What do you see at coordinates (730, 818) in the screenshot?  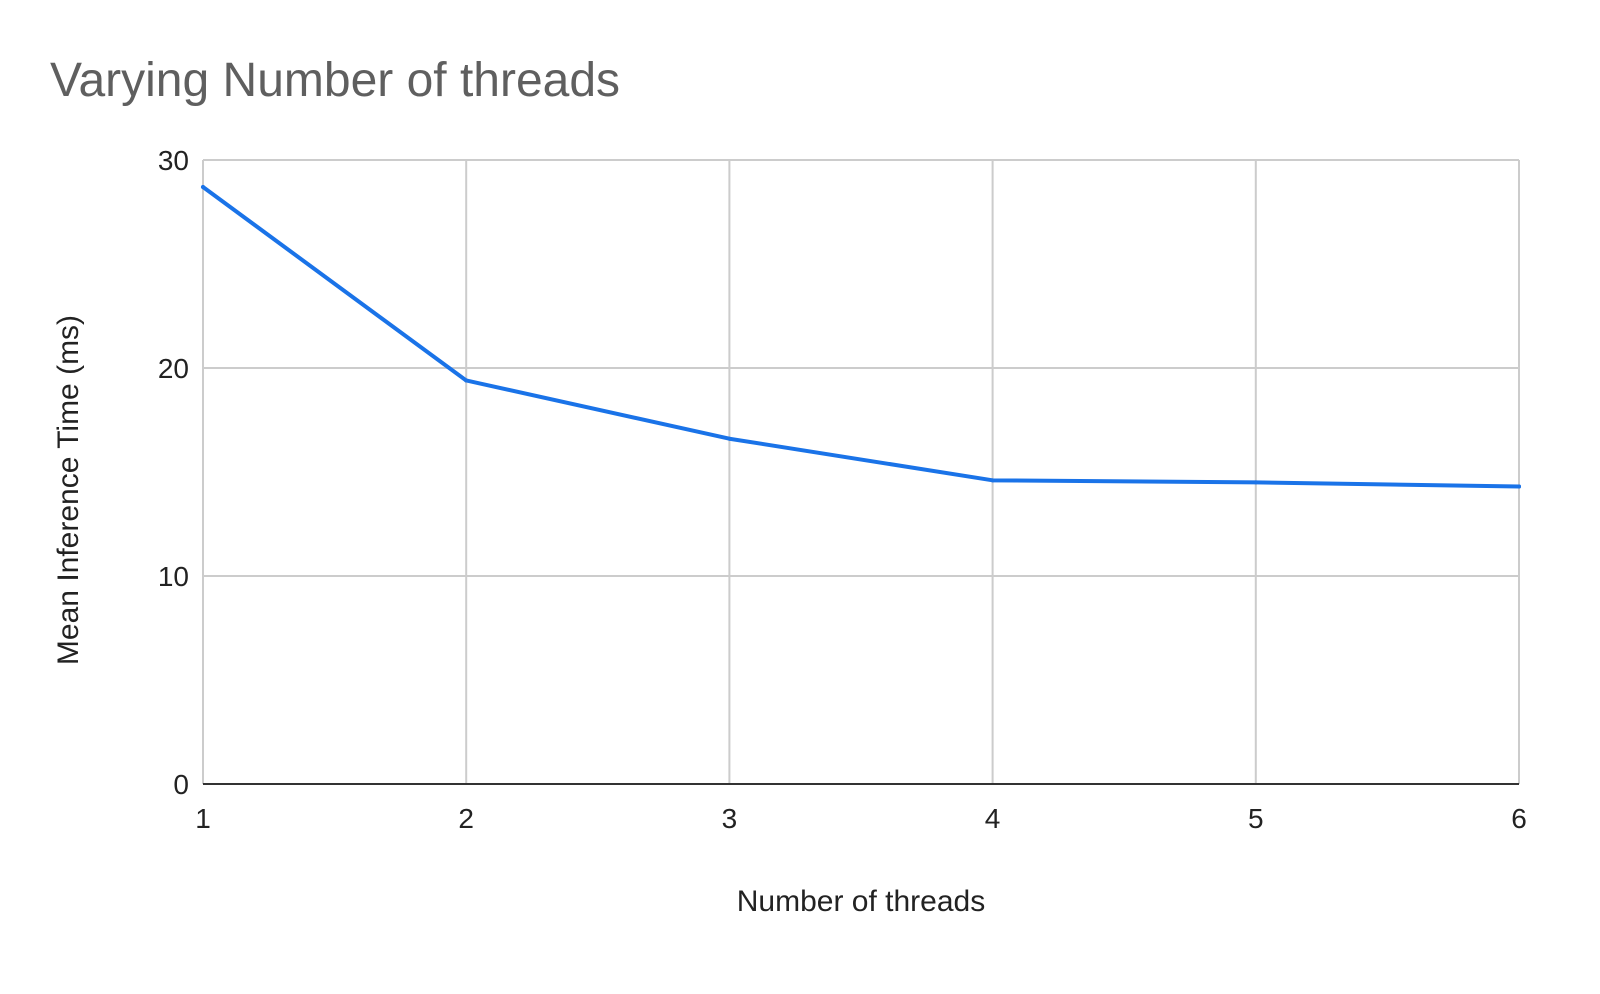 I see `x-tick-label: 3` at bounding box center [730, 818].